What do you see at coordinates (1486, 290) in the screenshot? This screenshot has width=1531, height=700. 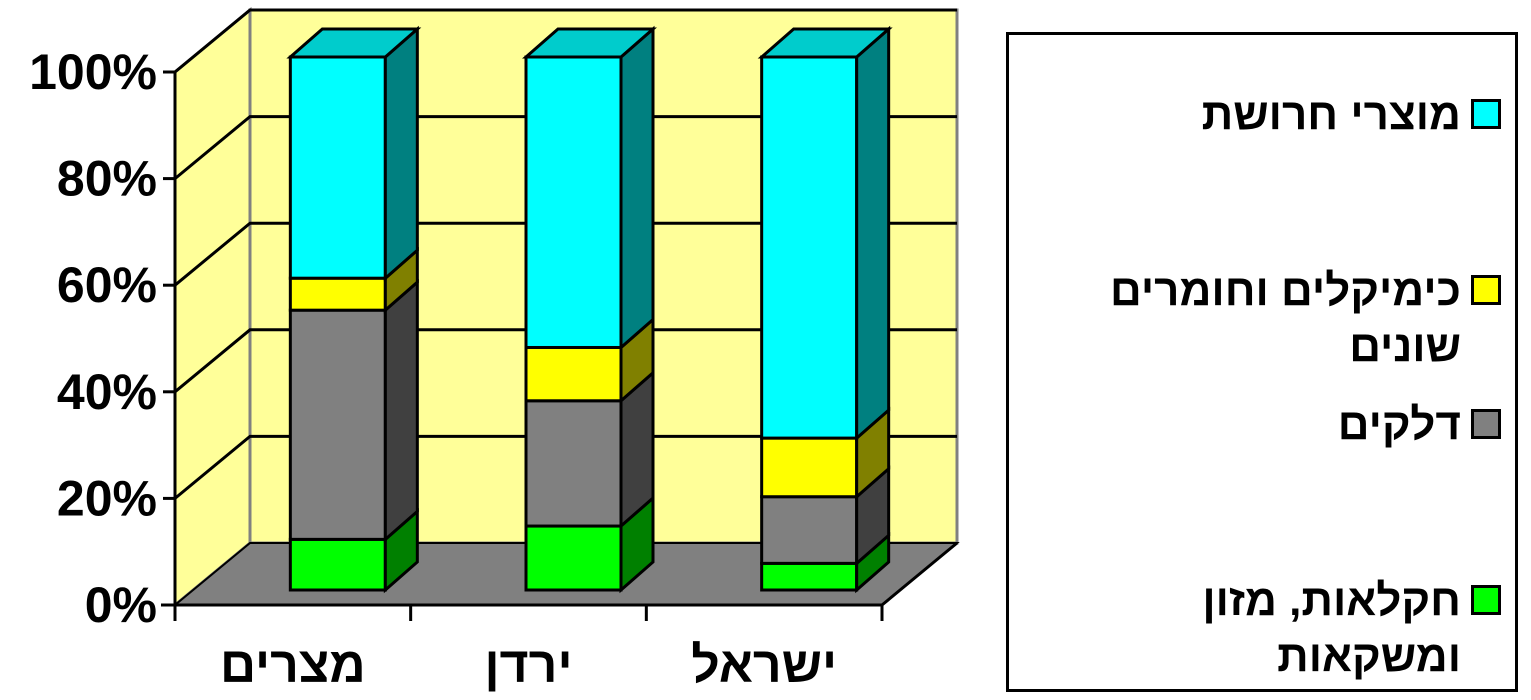 I see `legend-swatch-chemicals` at bounding box center [1486, 290].